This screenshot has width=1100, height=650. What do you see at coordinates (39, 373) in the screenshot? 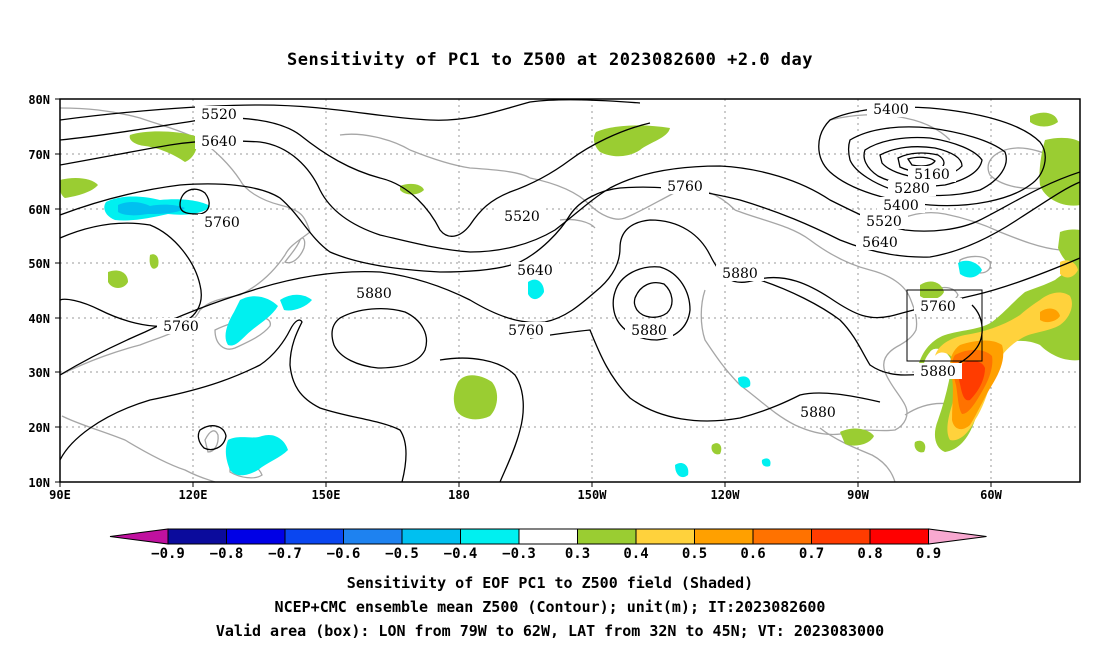
I see `lat-label: 30N` at bounding box center [39, 373].